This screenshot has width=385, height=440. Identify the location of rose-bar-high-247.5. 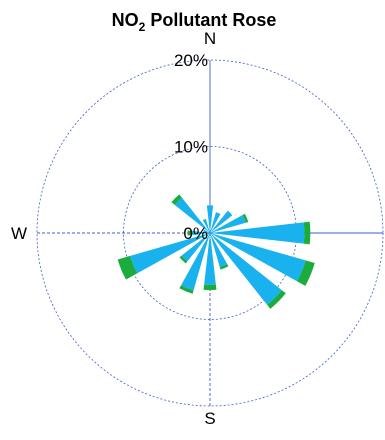
(127, 267).